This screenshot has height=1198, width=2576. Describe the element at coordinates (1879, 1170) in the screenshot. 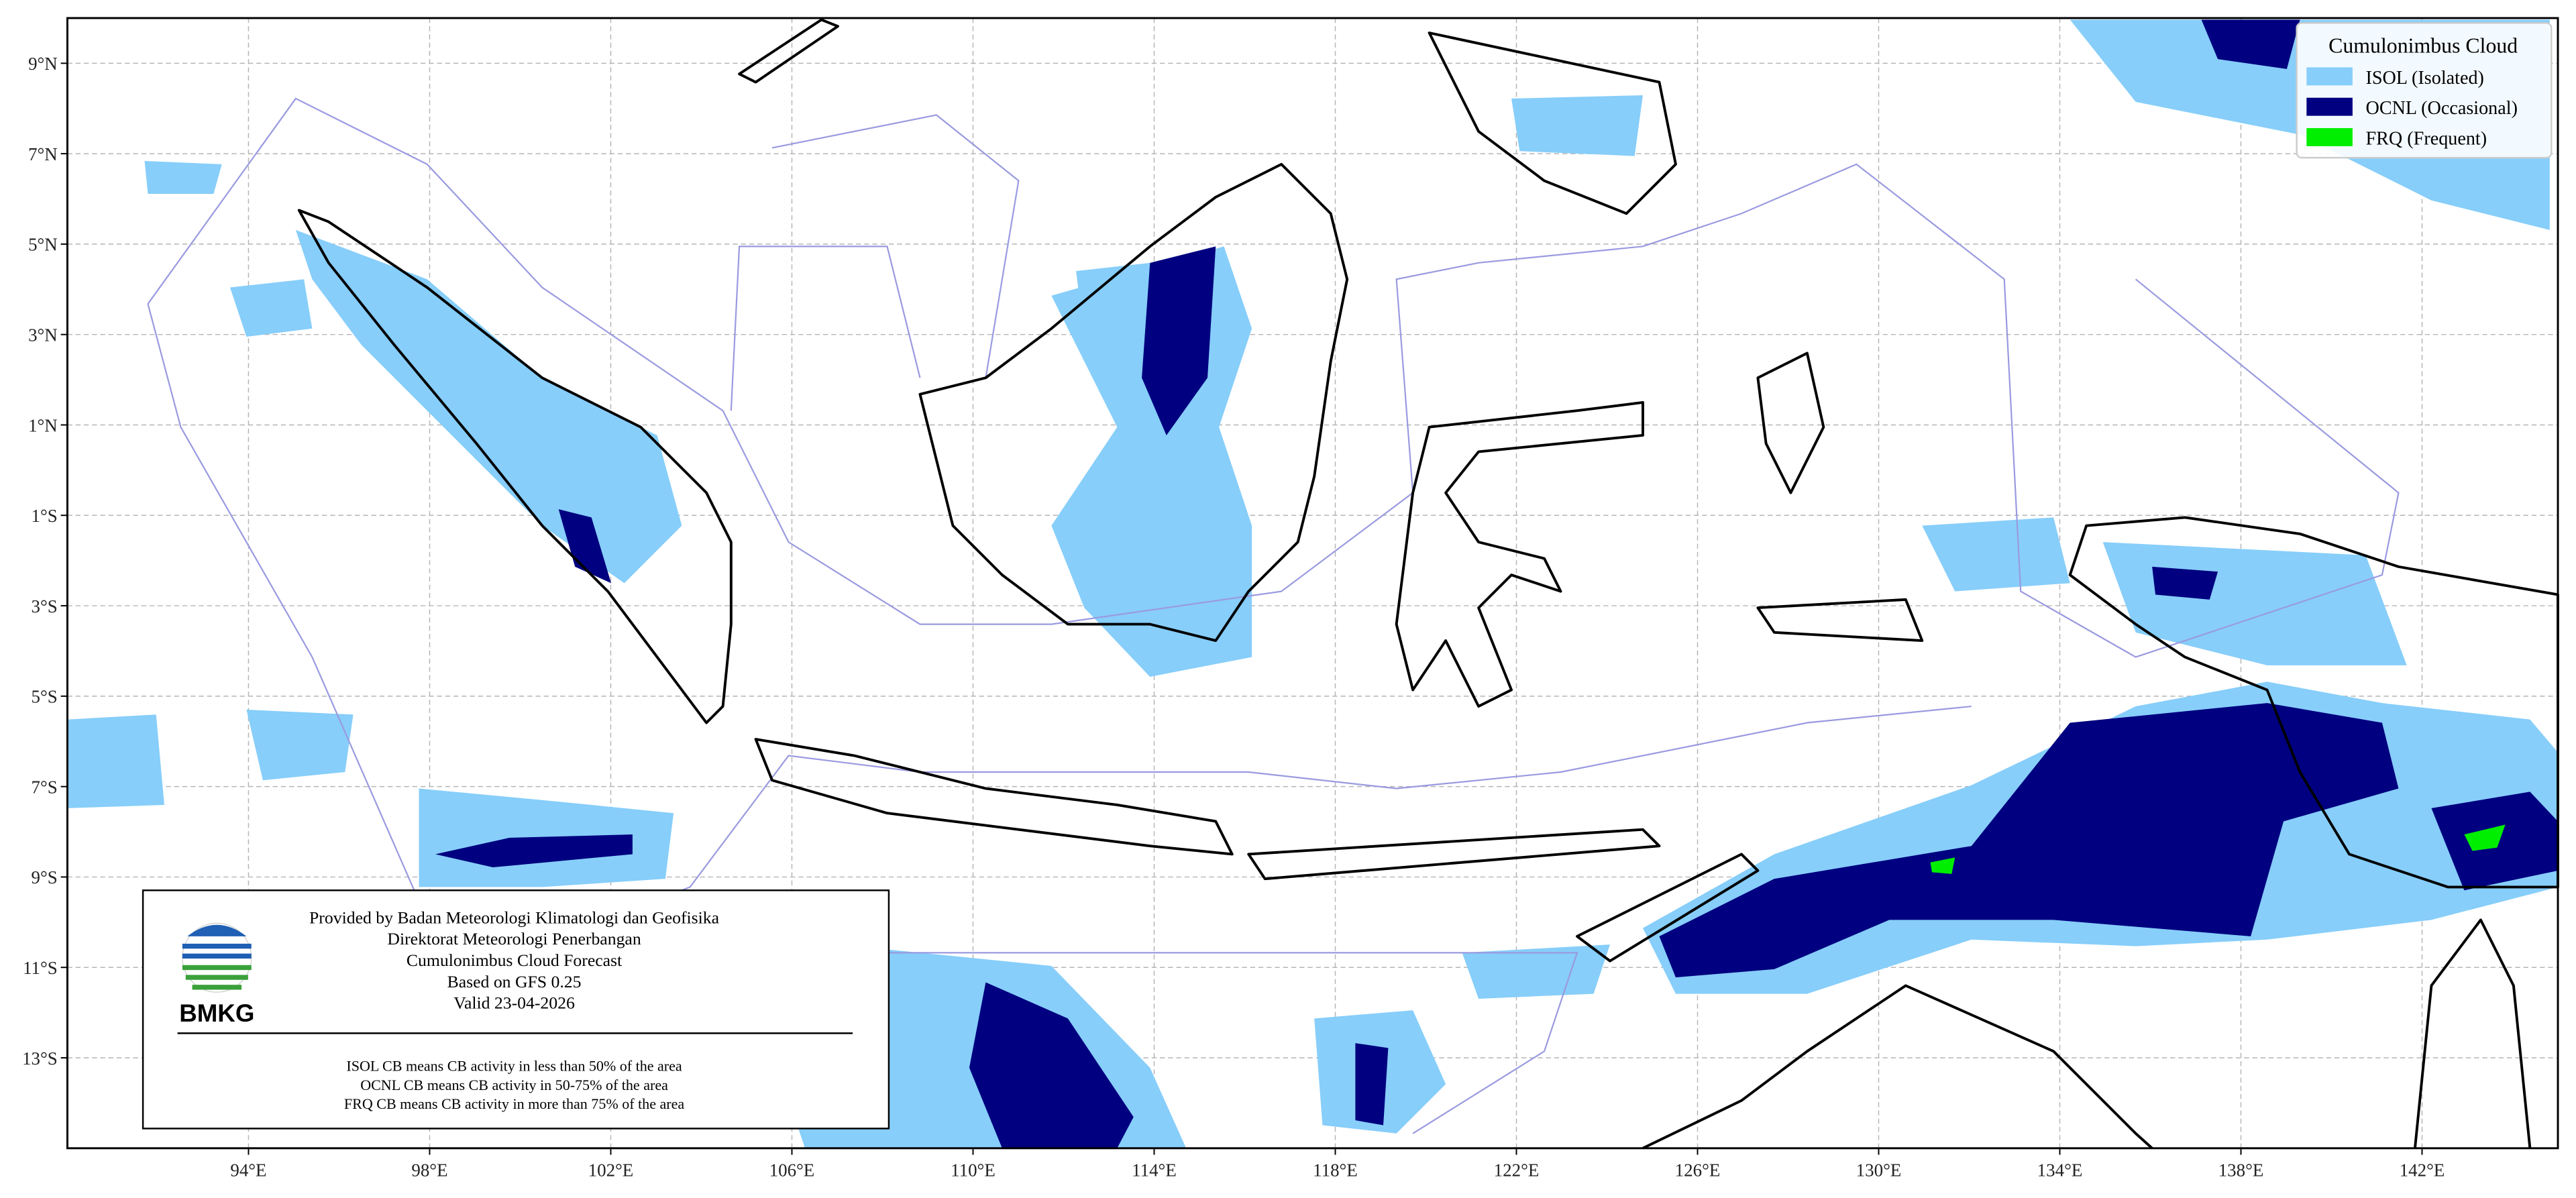

I see `lon-tick-label: 130°E` at that location.